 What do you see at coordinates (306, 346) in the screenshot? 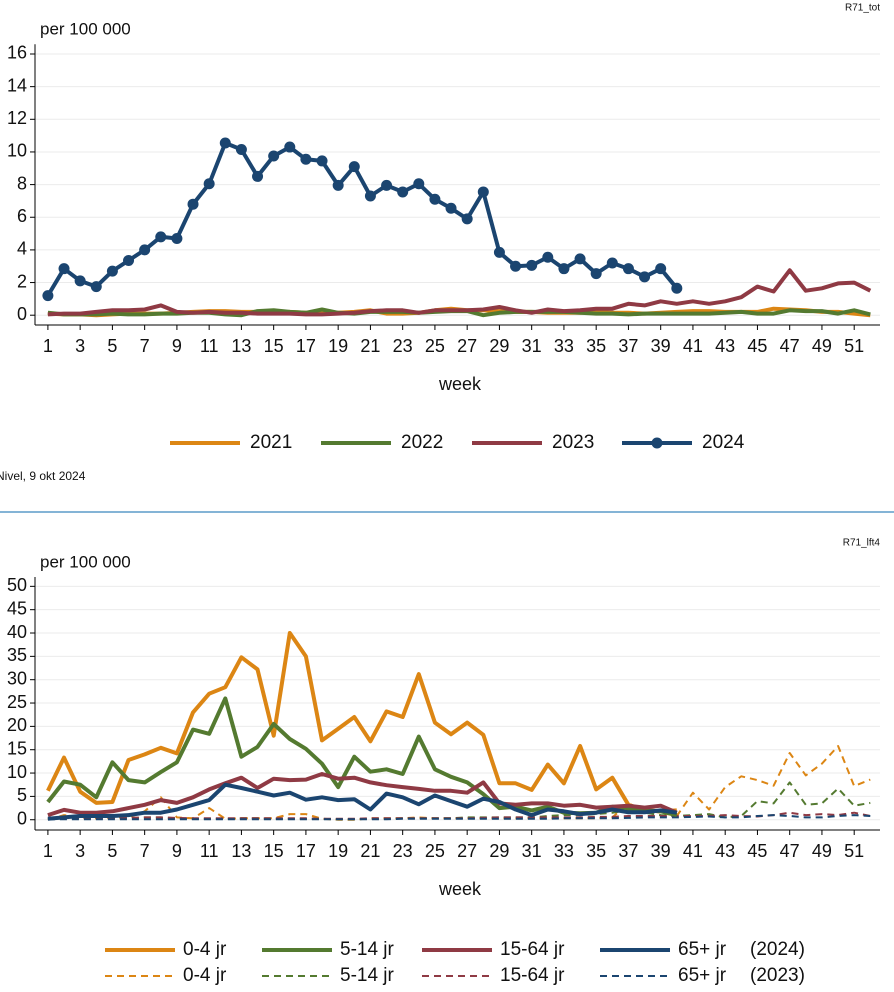
I see `x-tick-label: 17` at bounding box center [306, 346].